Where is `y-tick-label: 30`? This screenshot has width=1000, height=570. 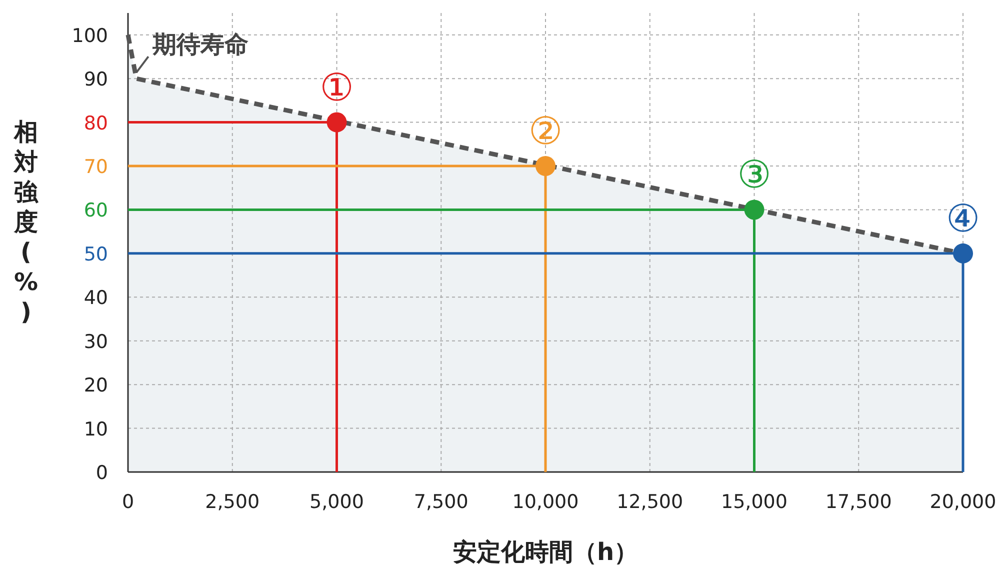 y-tick-label: 30 is located at coordinates (96, 341).